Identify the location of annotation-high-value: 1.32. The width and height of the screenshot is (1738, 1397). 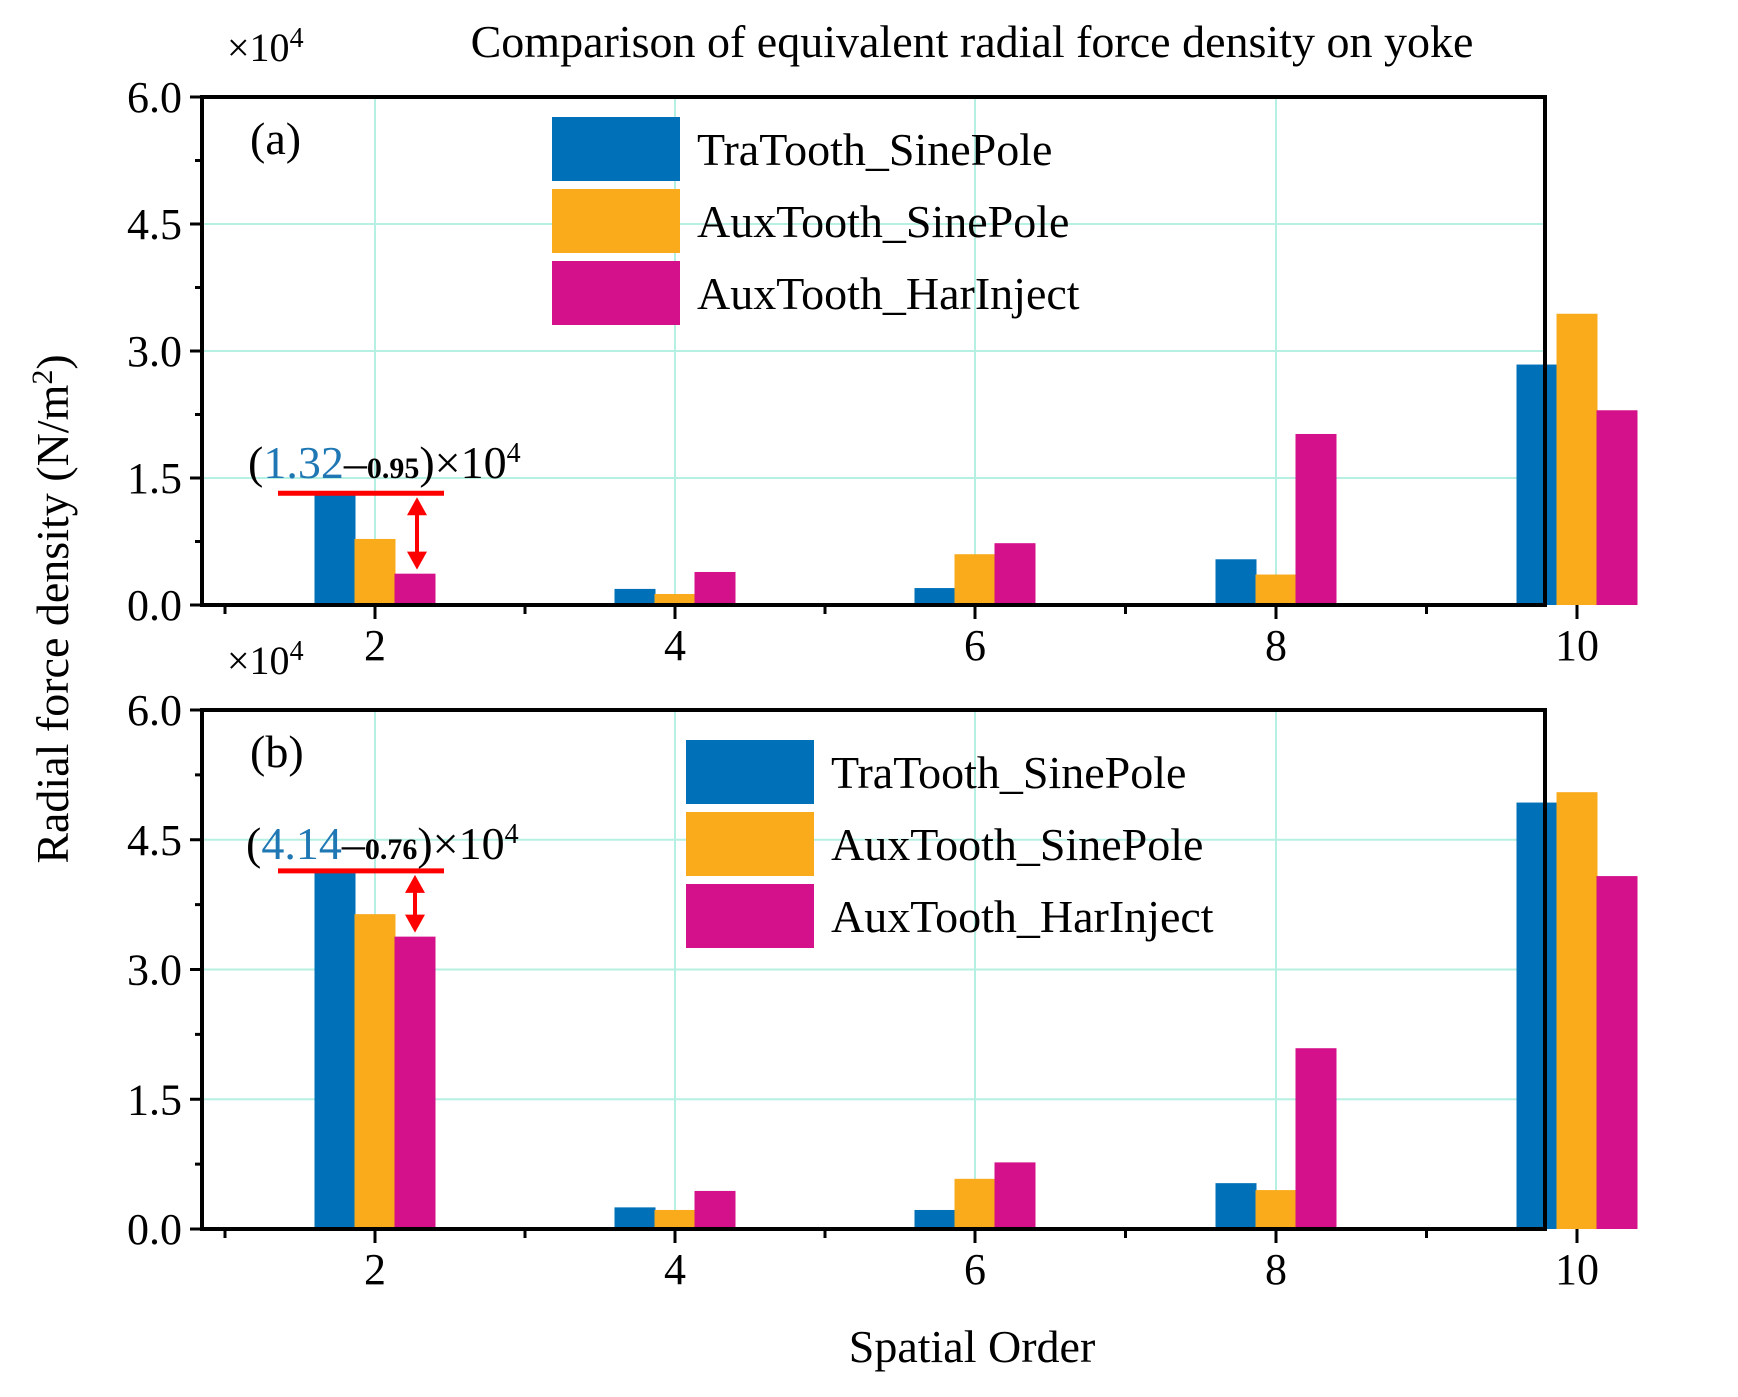
(303, 462).